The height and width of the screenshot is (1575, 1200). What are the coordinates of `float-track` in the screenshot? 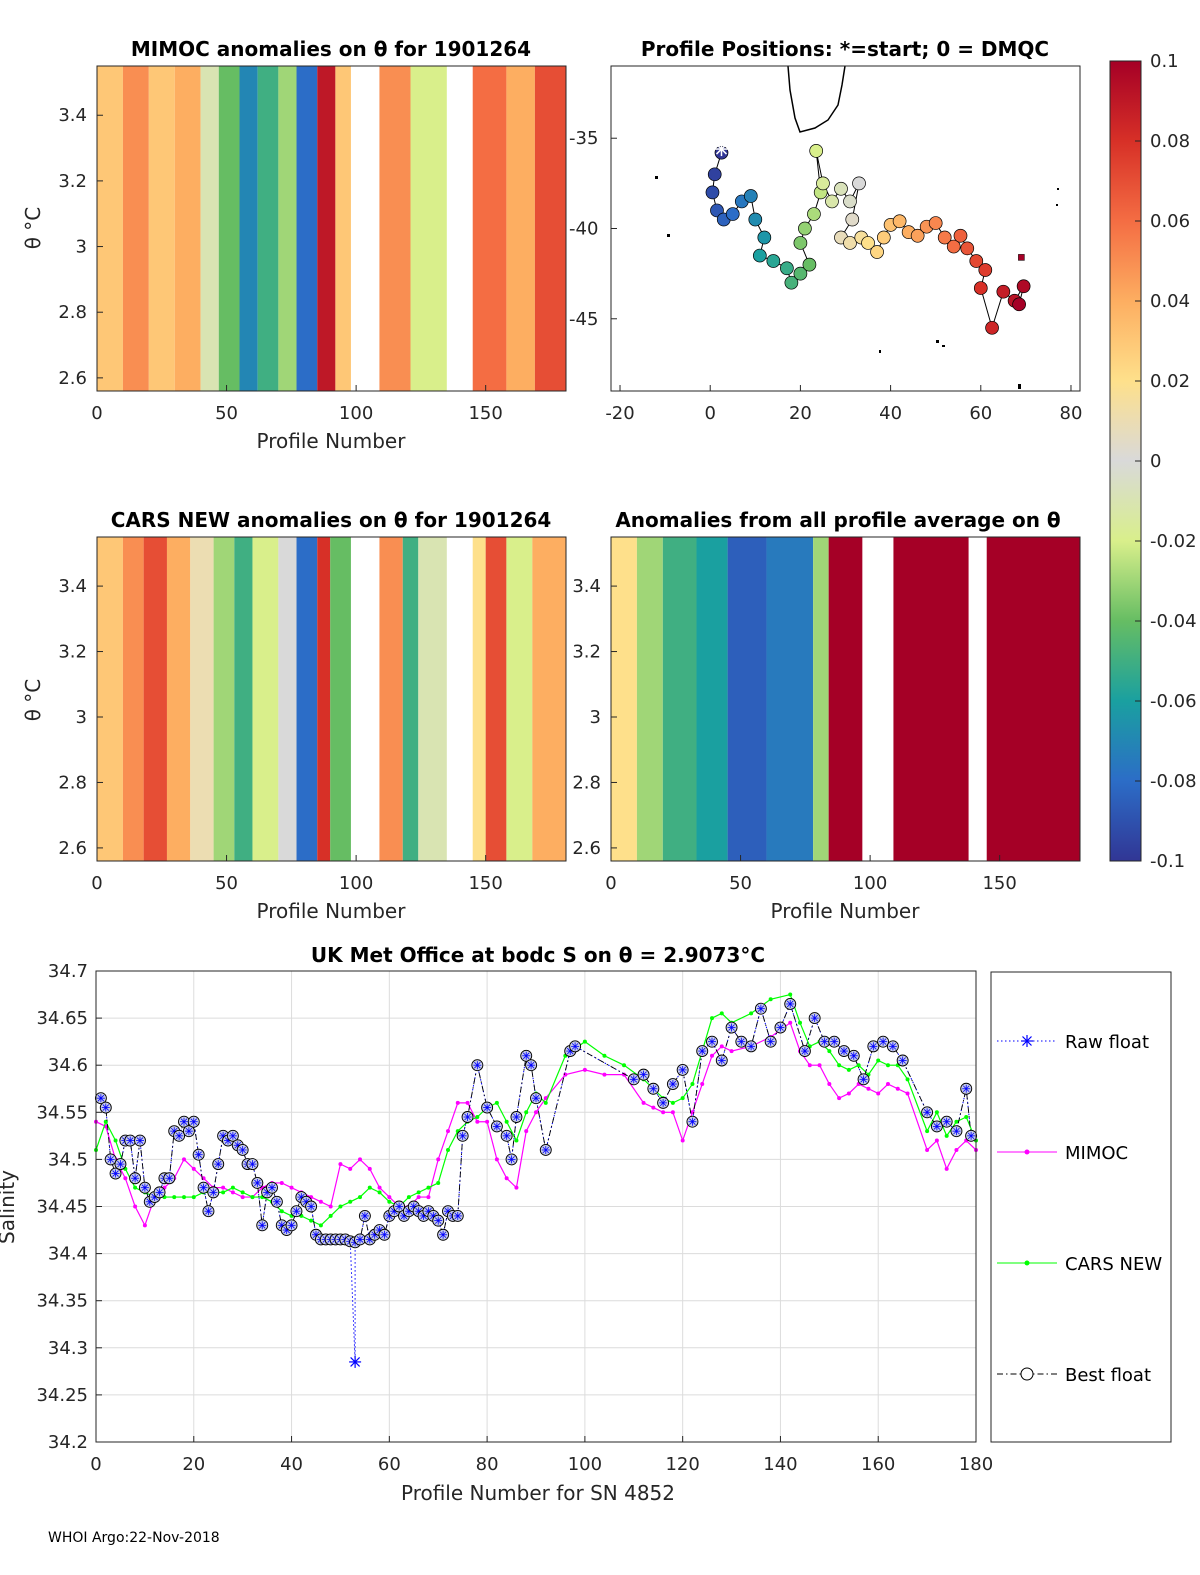 It's located at (868, 238).